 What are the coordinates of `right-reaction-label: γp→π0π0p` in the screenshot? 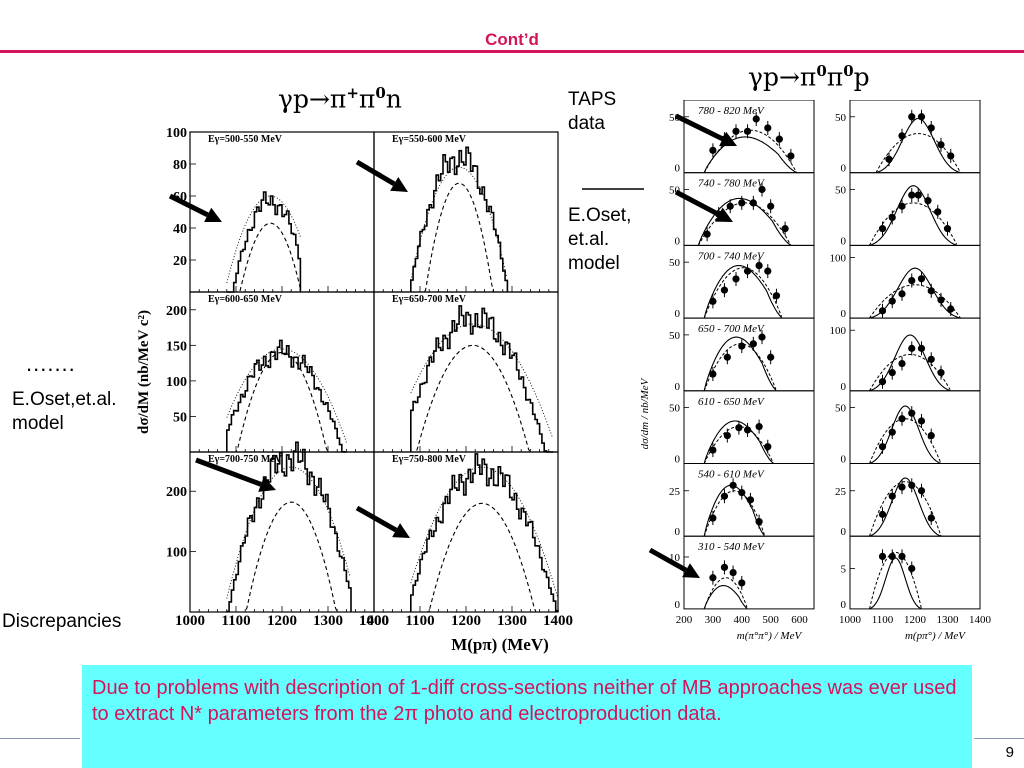 It's located at (809, 76).